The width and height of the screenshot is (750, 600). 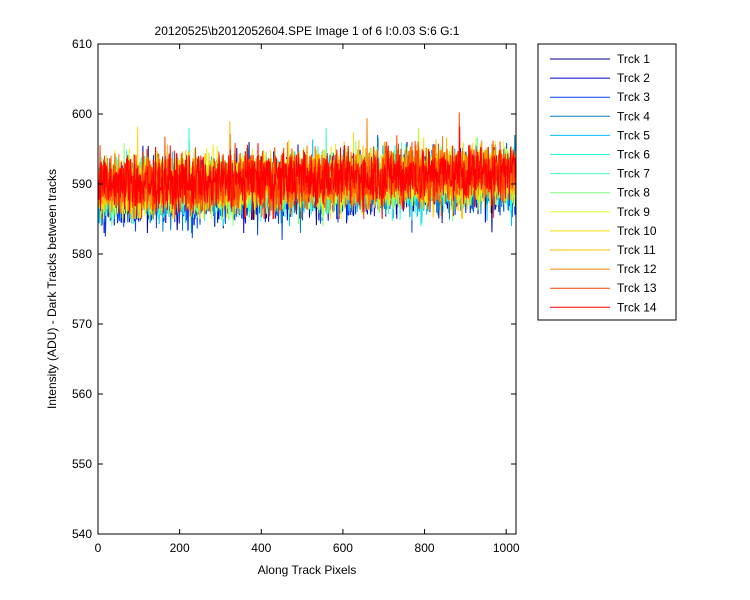 I want to click on legend-label-7: Trck 7, so click(x=633, y=174).